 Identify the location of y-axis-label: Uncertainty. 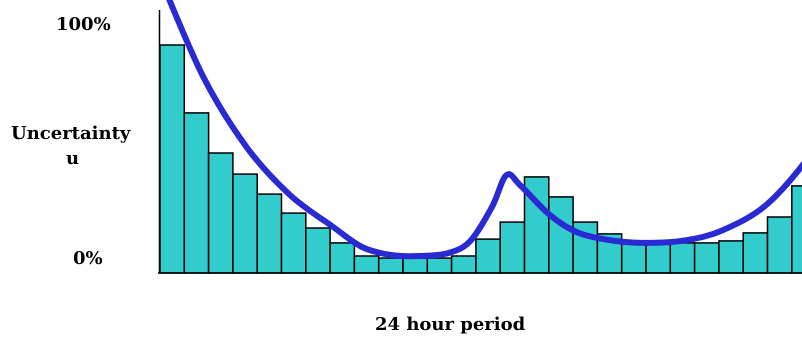
(71, 133).